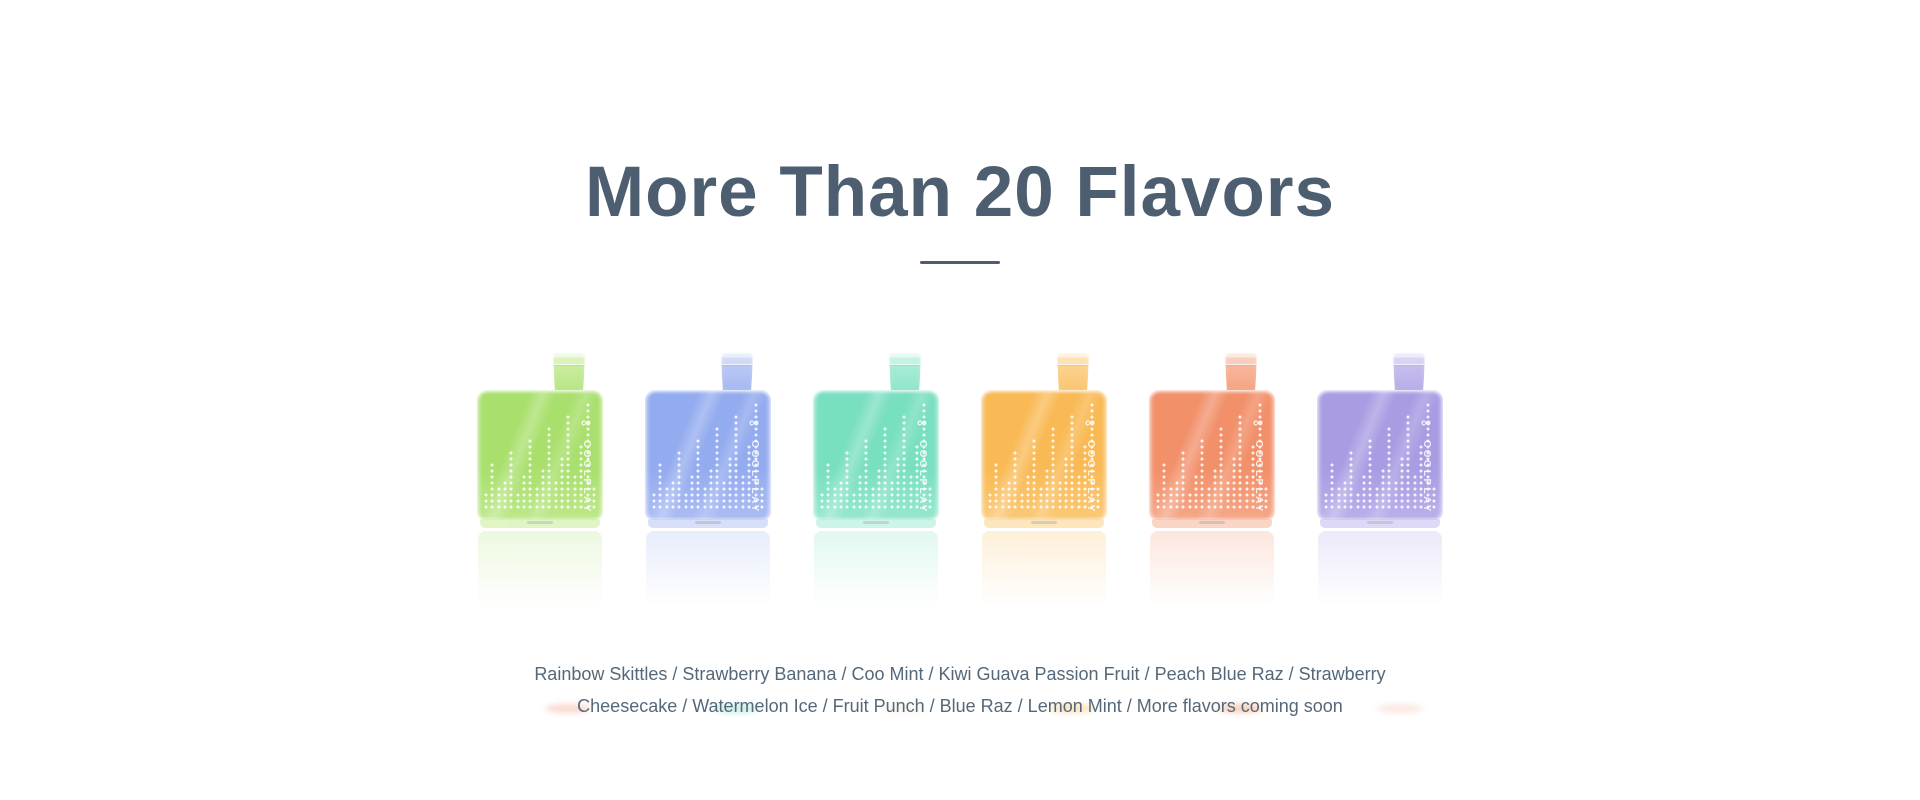 The width and height of the screenshot is (1920, 800). I want to click on section-title: More Than 20 Flavors, so click(960, 192).